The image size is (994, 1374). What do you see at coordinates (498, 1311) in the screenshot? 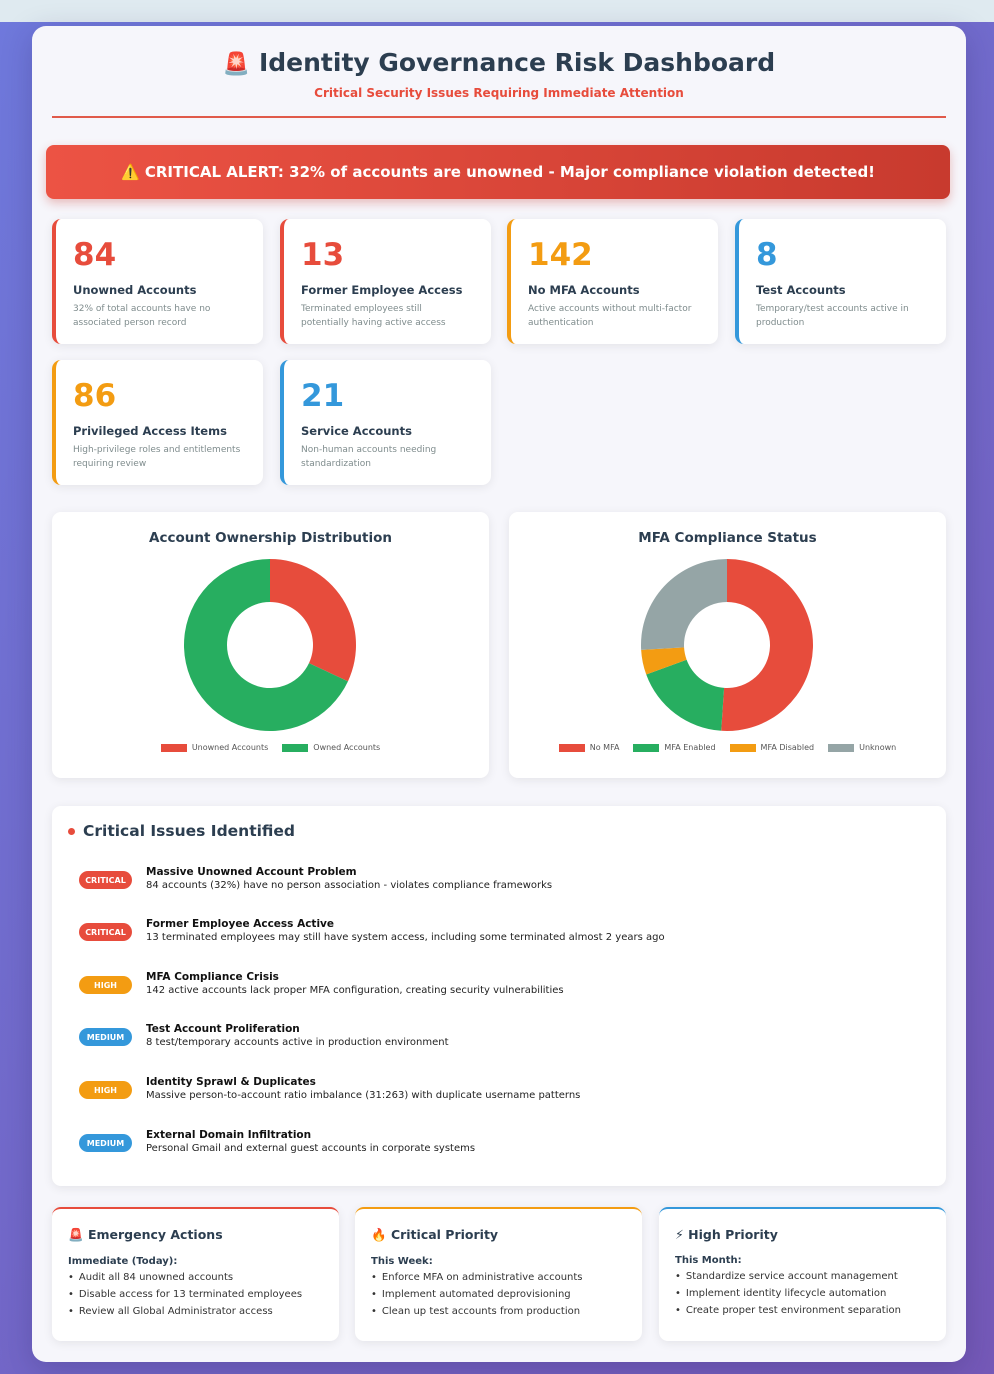
I see `list-item: Clean up test accounts from production` at bounding box center [498, 1311].